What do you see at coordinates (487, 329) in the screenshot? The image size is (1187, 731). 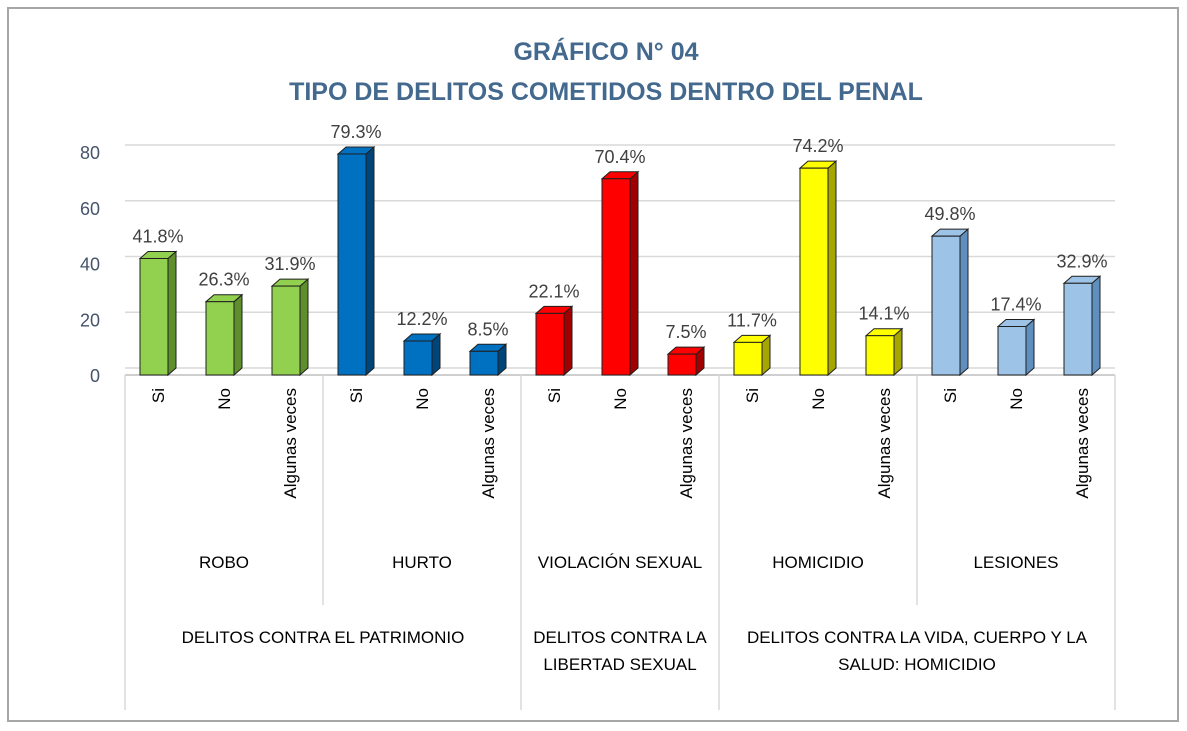 I see `data-label: 8.5%` at bounding box center [487, 329].